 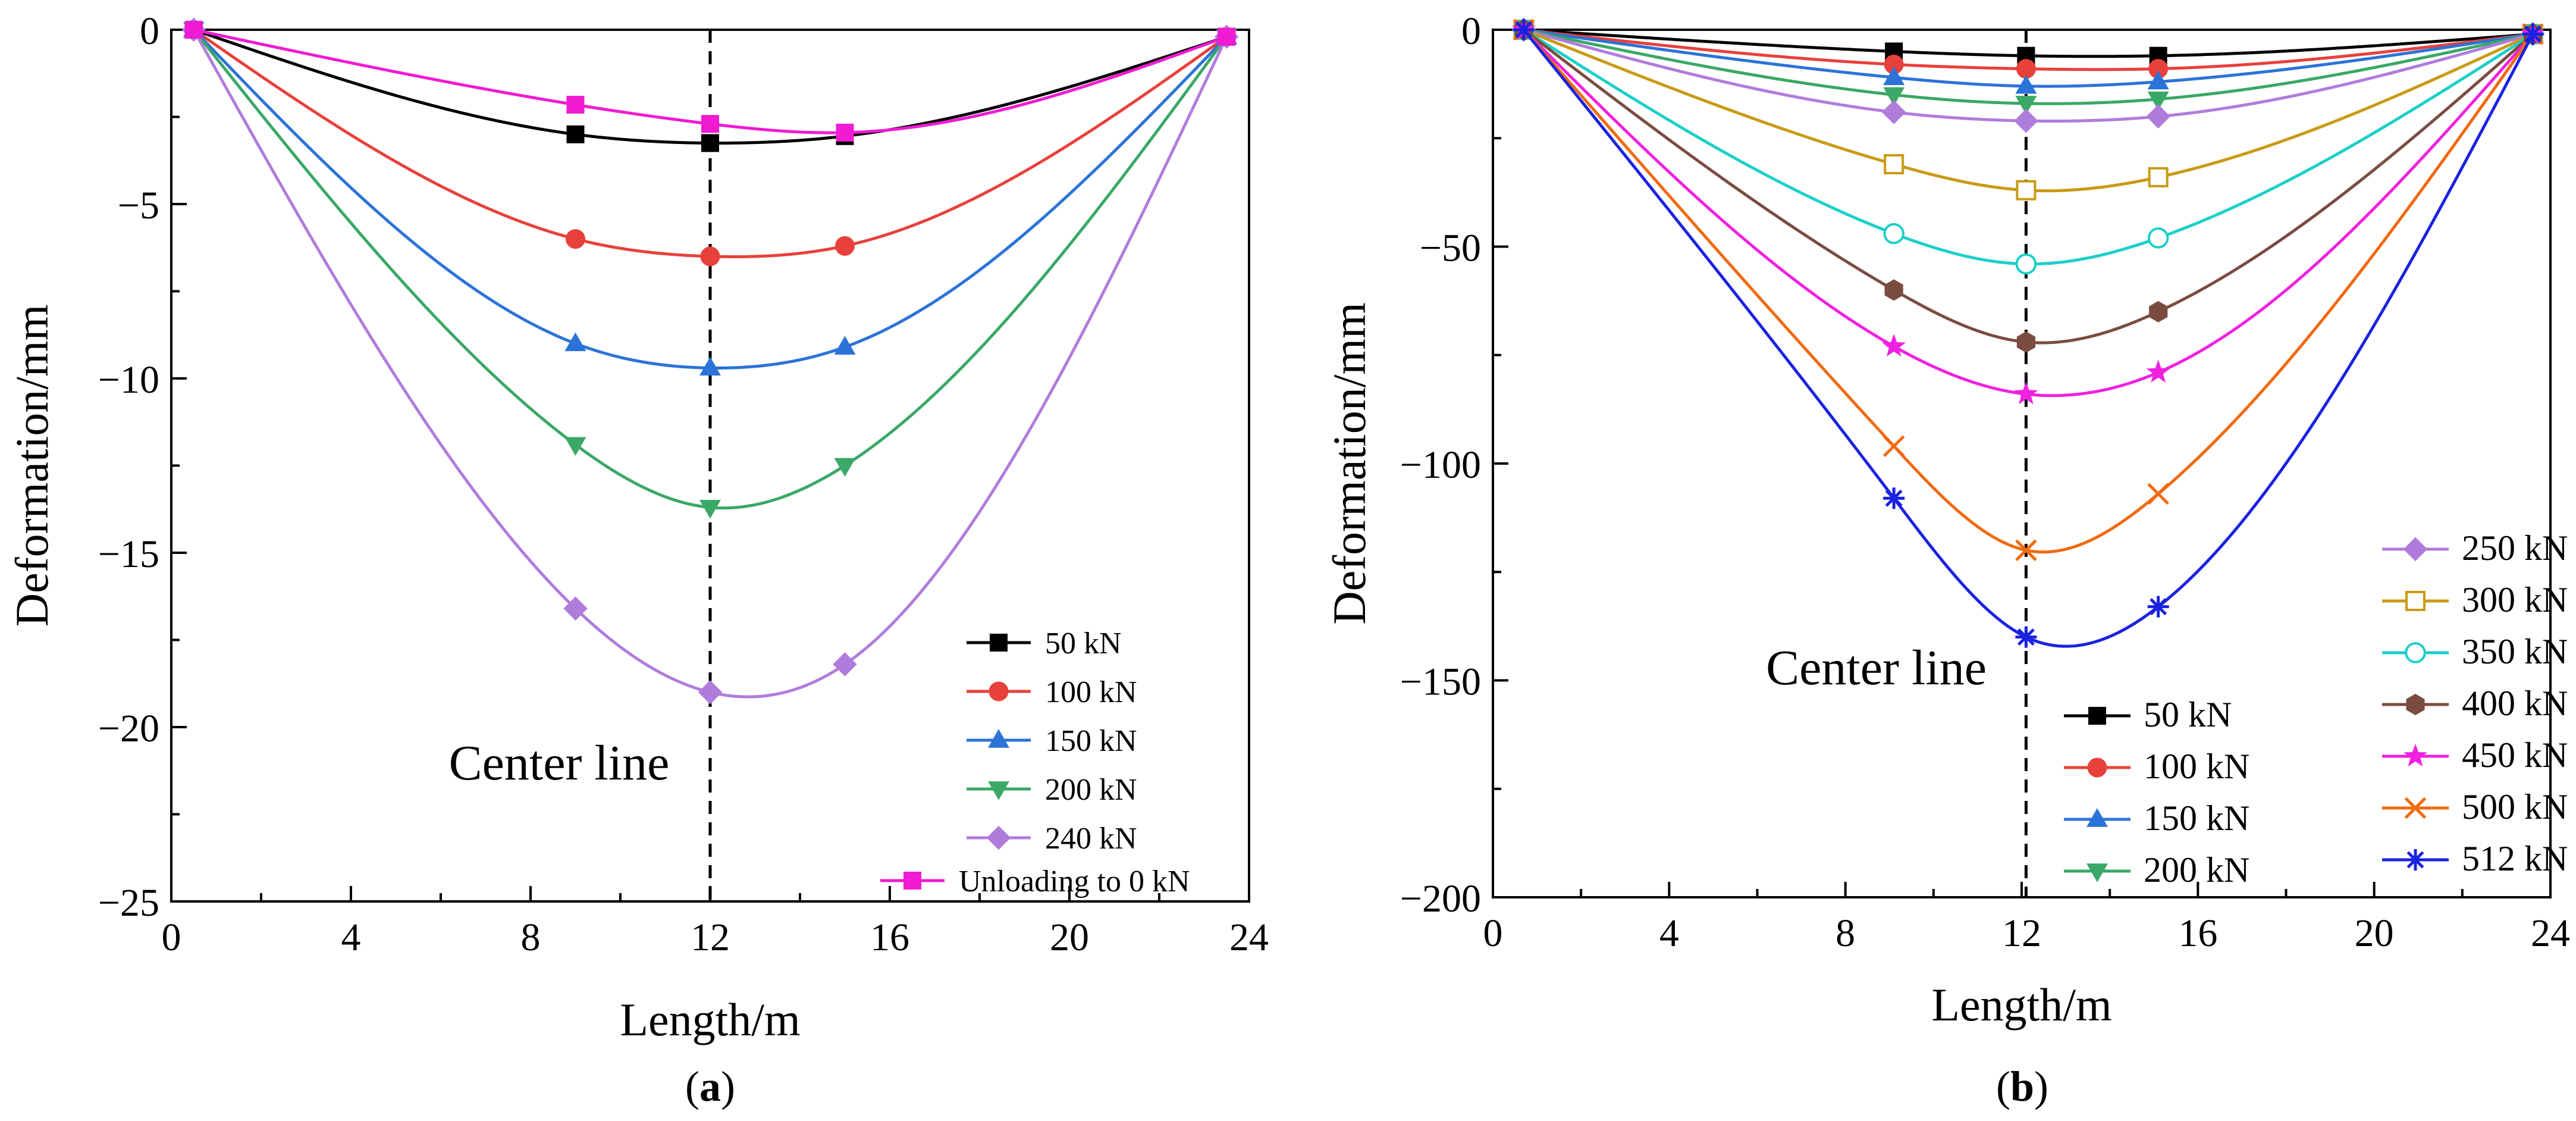 I want to click on legend-label: 240 kN, so click(x=1091, y=839).